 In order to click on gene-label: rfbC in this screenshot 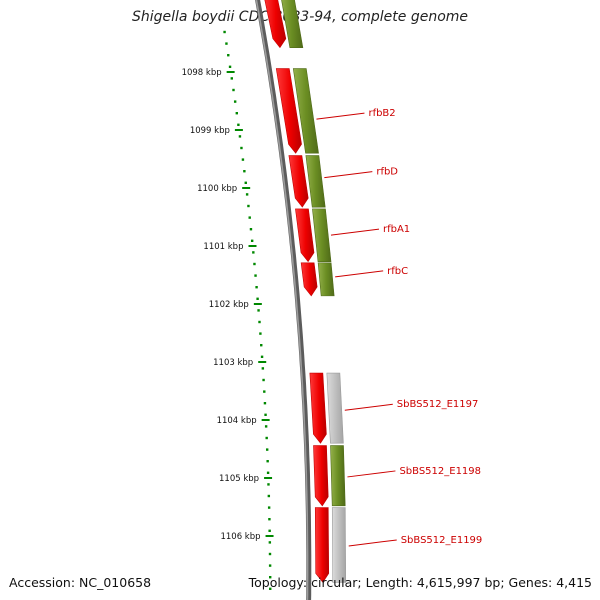, I will do `click(397, 271)`.